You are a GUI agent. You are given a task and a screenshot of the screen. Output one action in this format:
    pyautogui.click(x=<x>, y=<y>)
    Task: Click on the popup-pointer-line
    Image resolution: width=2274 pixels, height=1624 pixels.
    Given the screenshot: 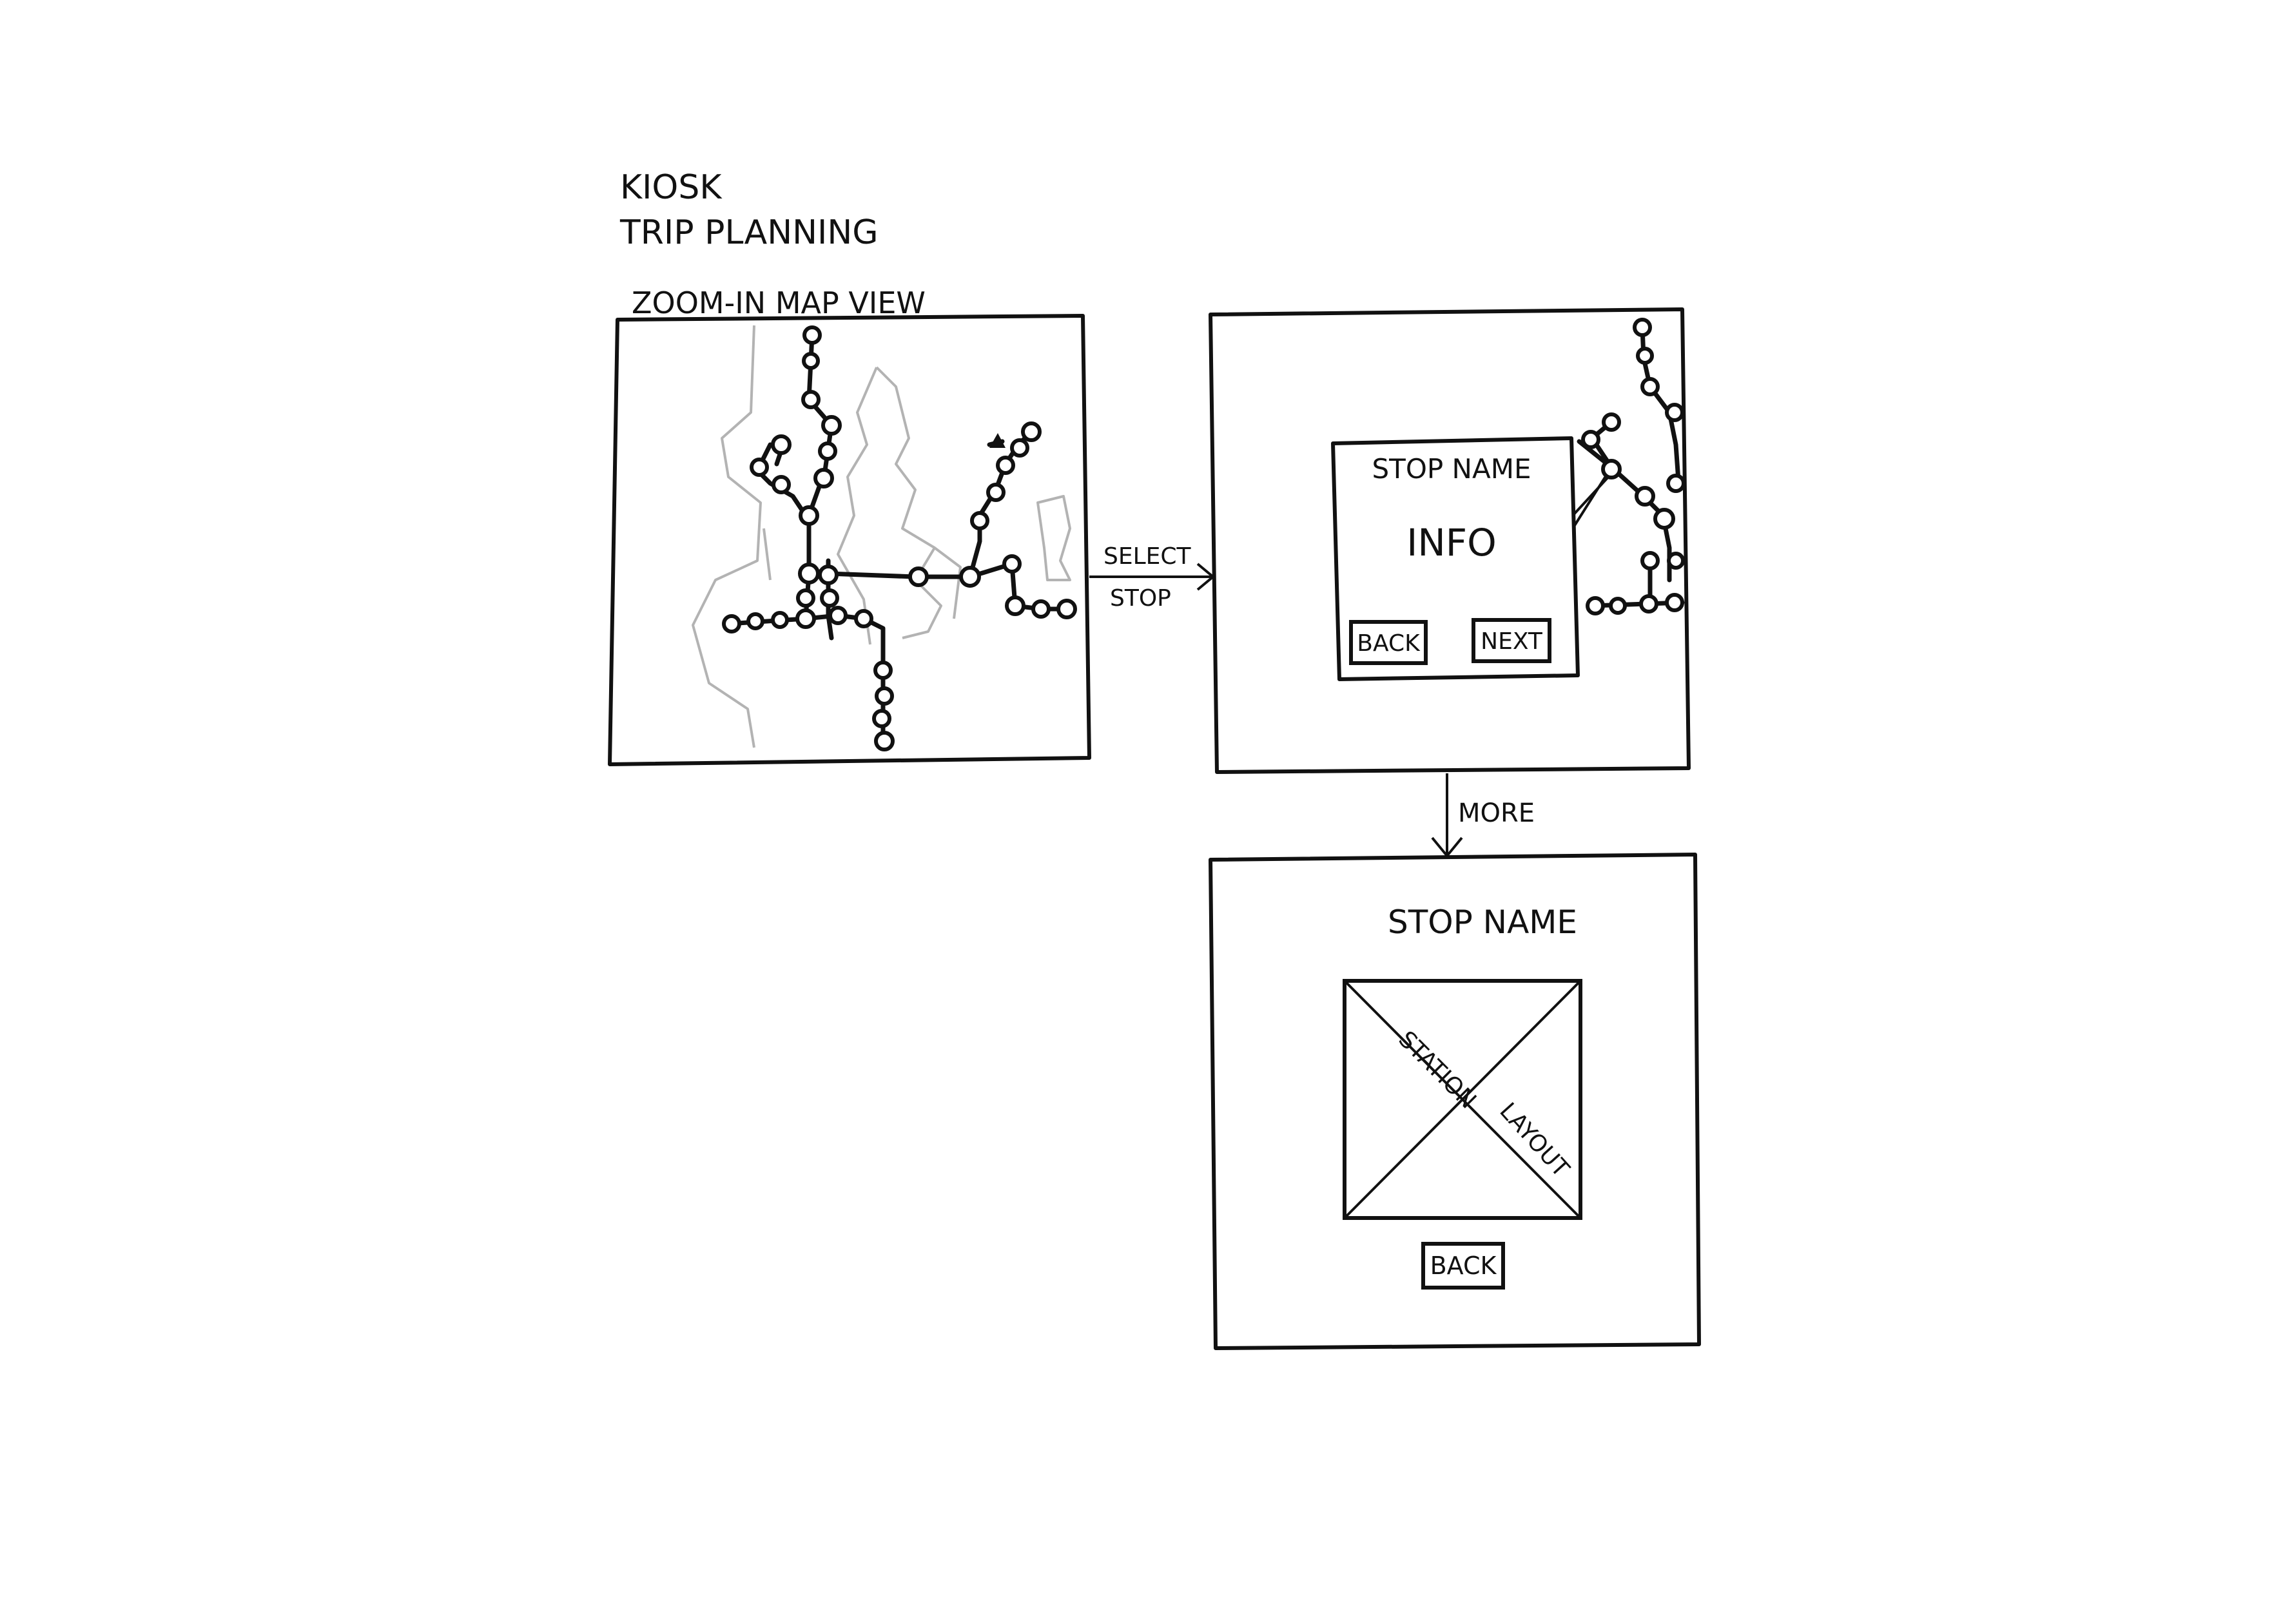 What is the action you would take?
    pyautogui.click(x=1592, y=498)
    